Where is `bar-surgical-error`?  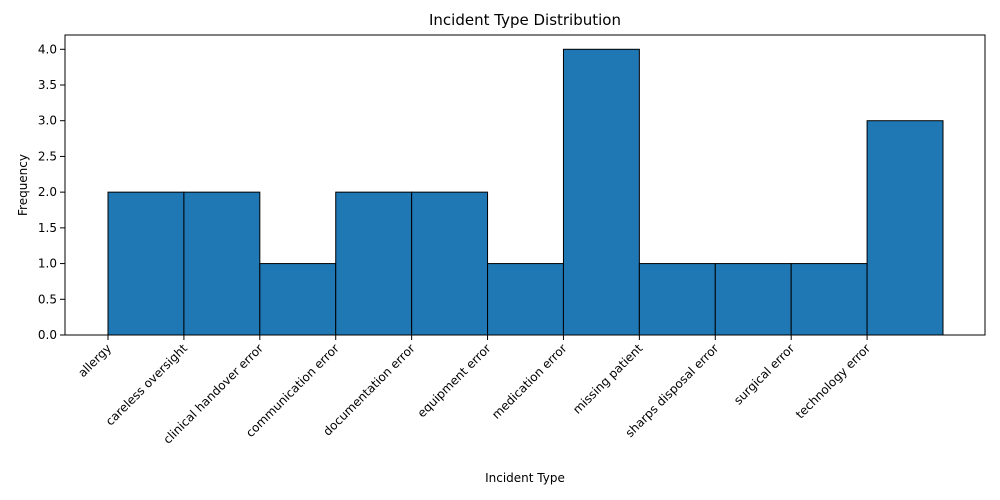
bar-surgical-error is located at coordinates (829, 299).